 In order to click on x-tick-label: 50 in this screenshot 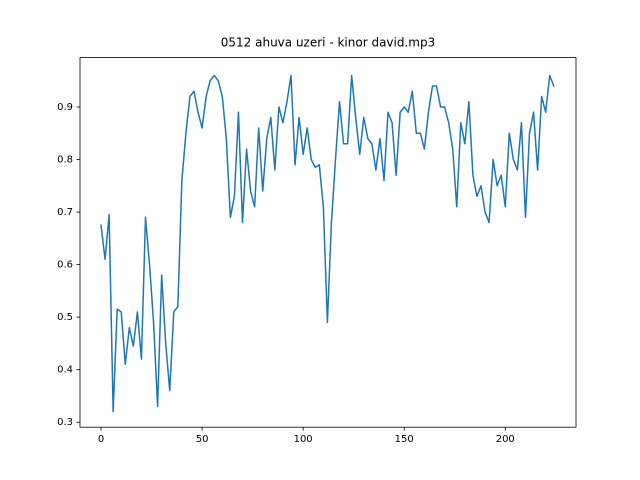, I will do `click(202, 439)`.